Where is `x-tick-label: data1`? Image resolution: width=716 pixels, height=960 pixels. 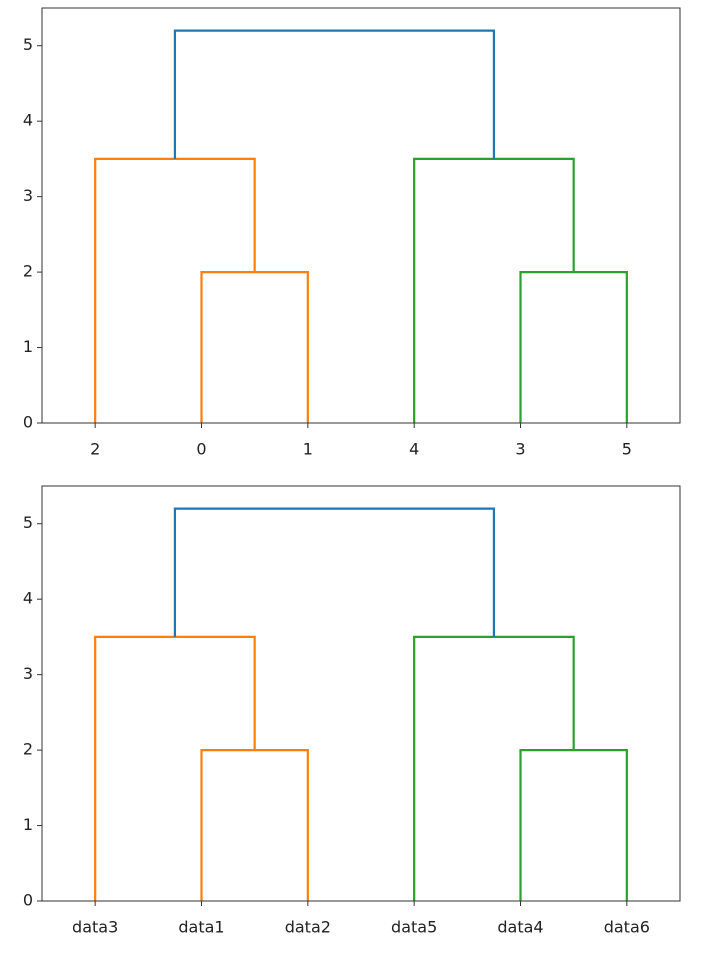
x-tick-label: data1 is located at coordinates (201, 927).